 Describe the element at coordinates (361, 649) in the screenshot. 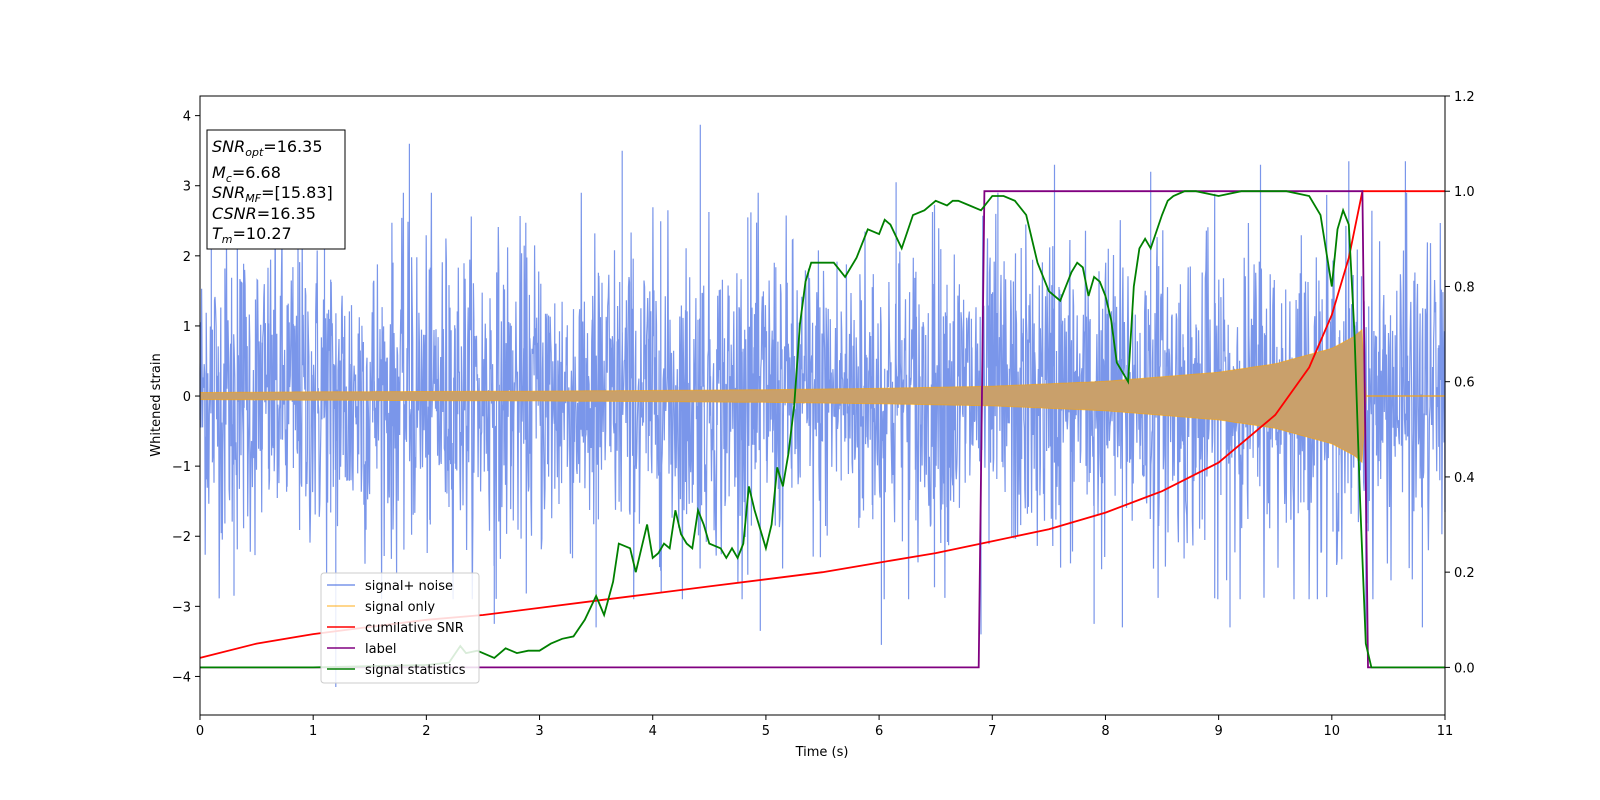

I see `legend-item-label: label` at that location.